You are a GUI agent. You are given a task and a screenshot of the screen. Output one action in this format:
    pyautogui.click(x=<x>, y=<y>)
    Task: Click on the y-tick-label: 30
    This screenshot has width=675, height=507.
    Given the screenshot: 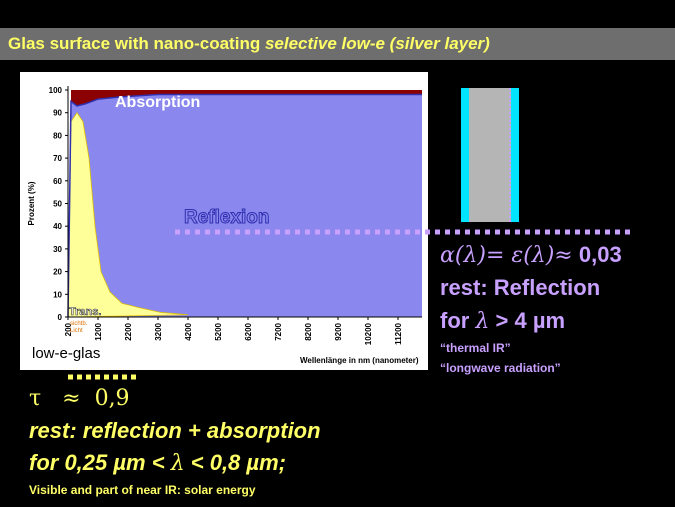 What is the action you would take?
    pyautogui.click(x=57, y=249)
    